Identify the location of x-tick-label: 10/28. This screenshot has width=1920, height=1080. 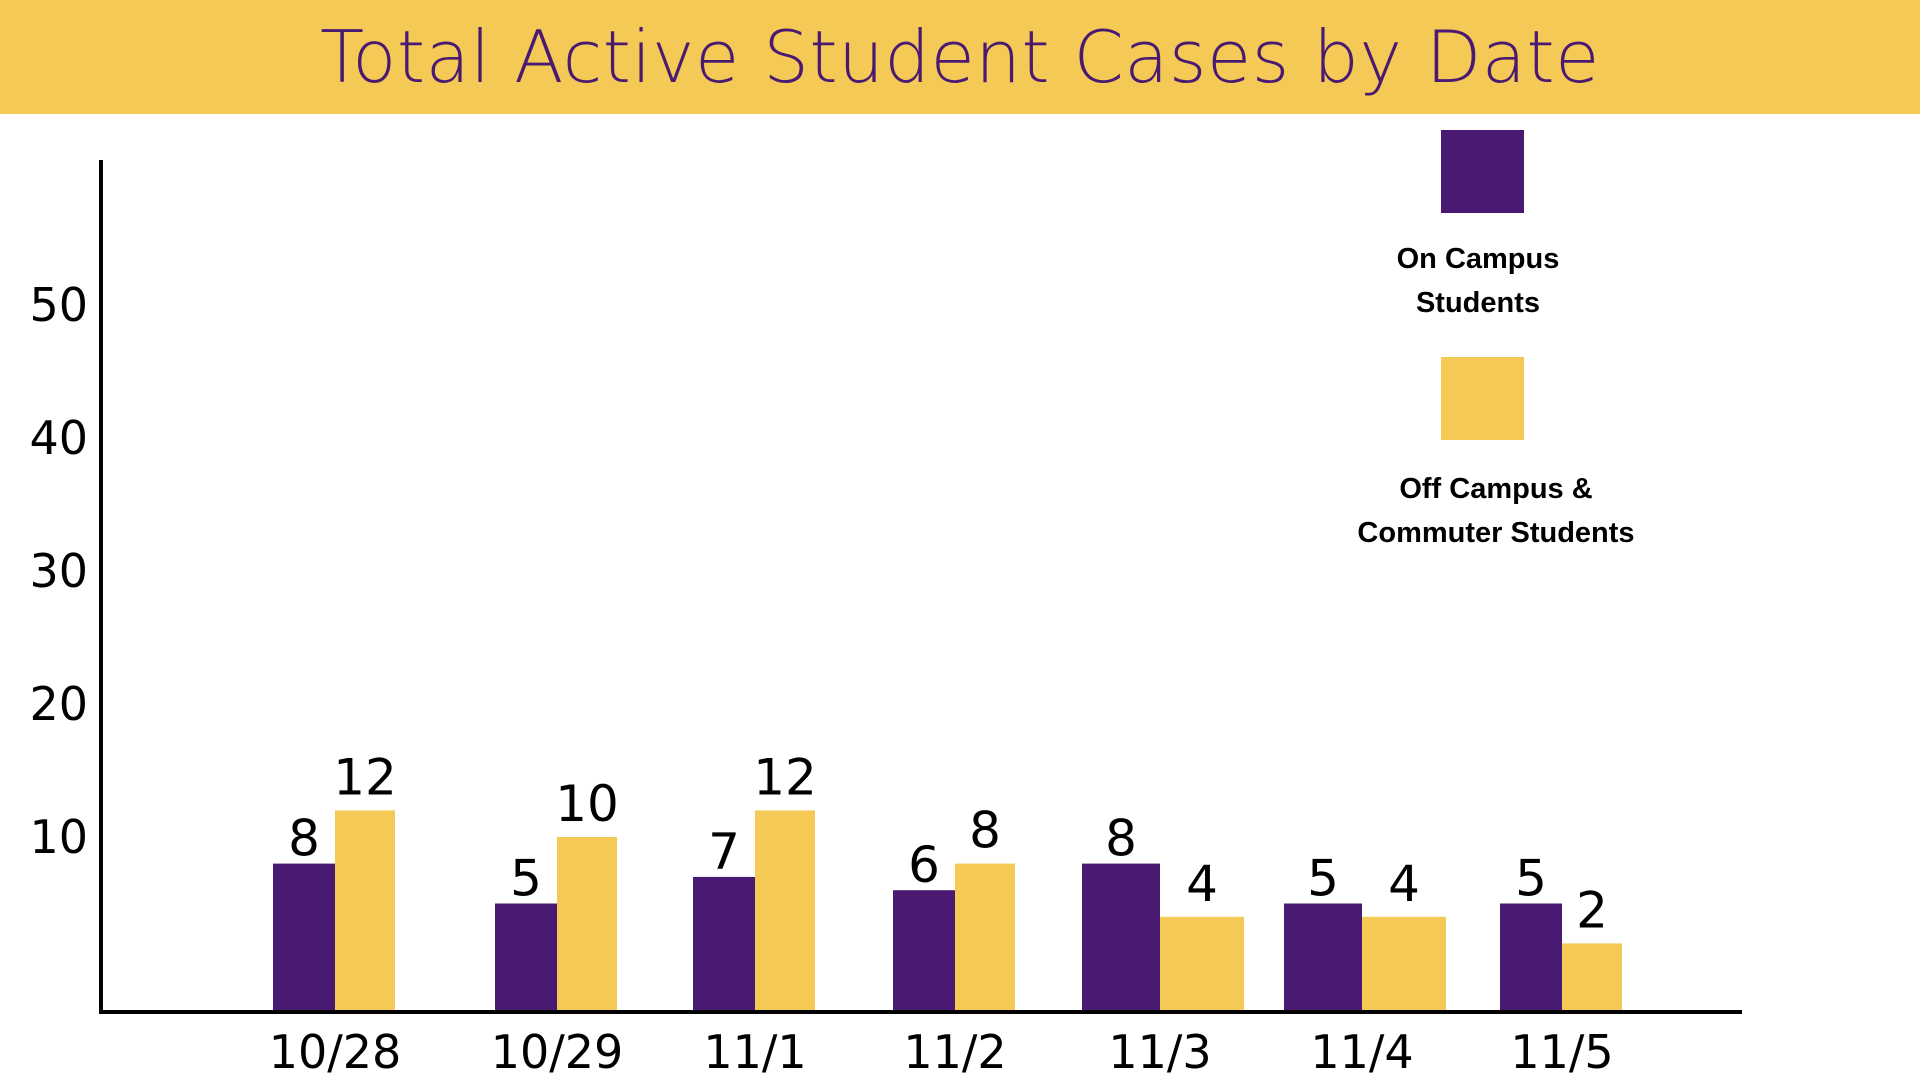
(335, 1052).